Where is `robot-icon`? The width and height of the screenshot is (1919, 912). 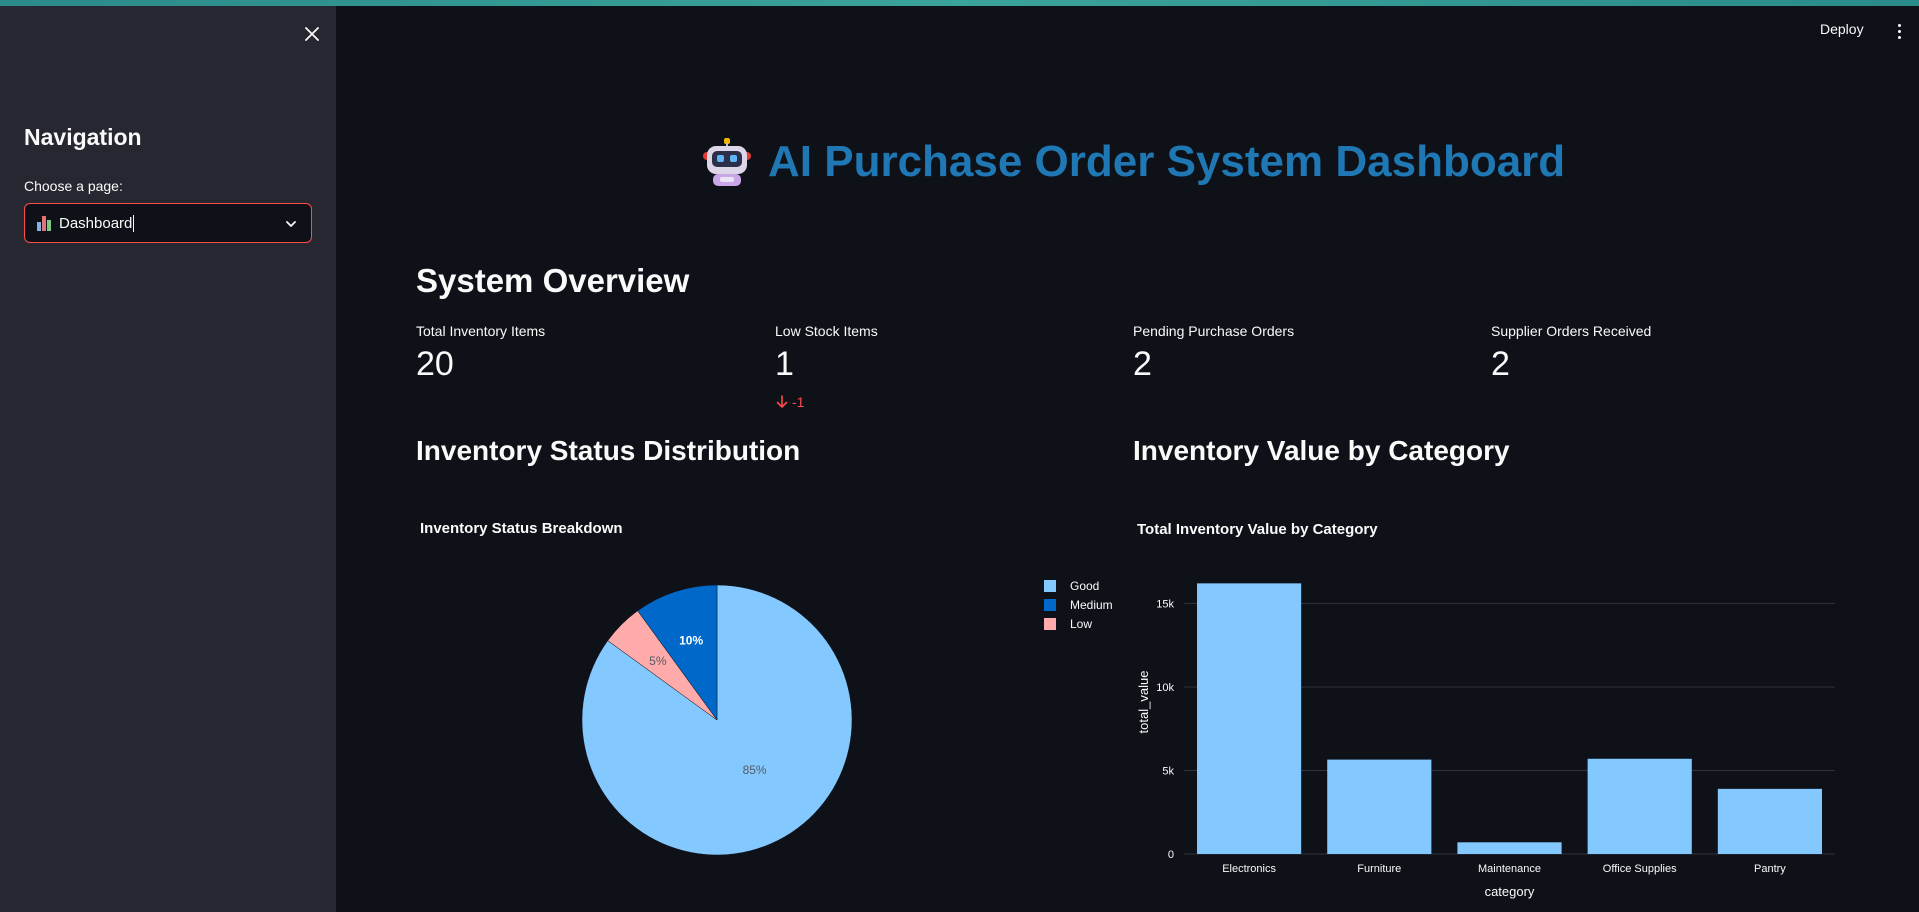 robot-icon is located at coordinates (727, 162).